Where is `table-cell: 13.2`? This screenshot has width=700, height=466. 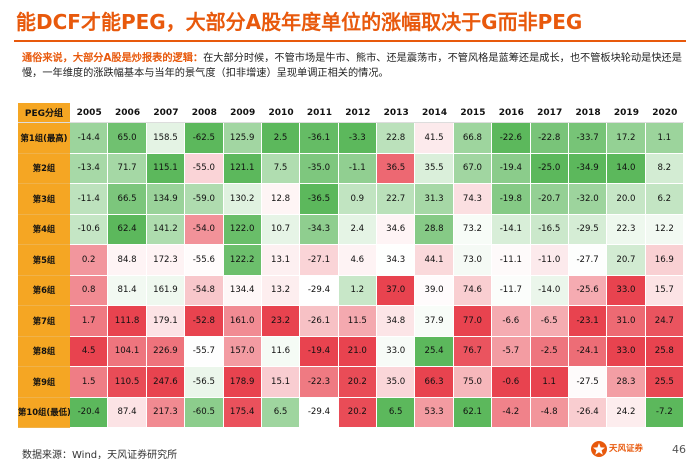 table-cell: 13.2 is located at coordinates (281, 290).